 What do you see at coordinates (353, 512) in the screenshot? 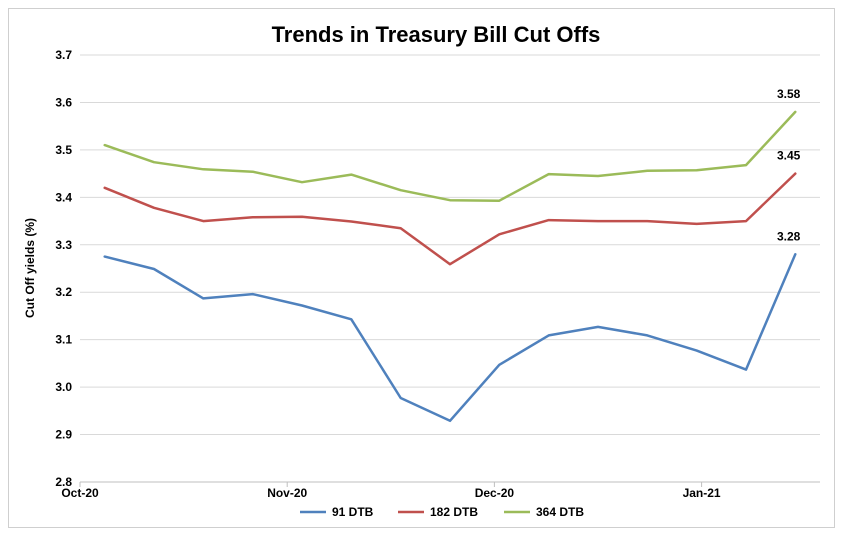
I see `legend-label: 91 DTB` at bounding box center [353, 512].